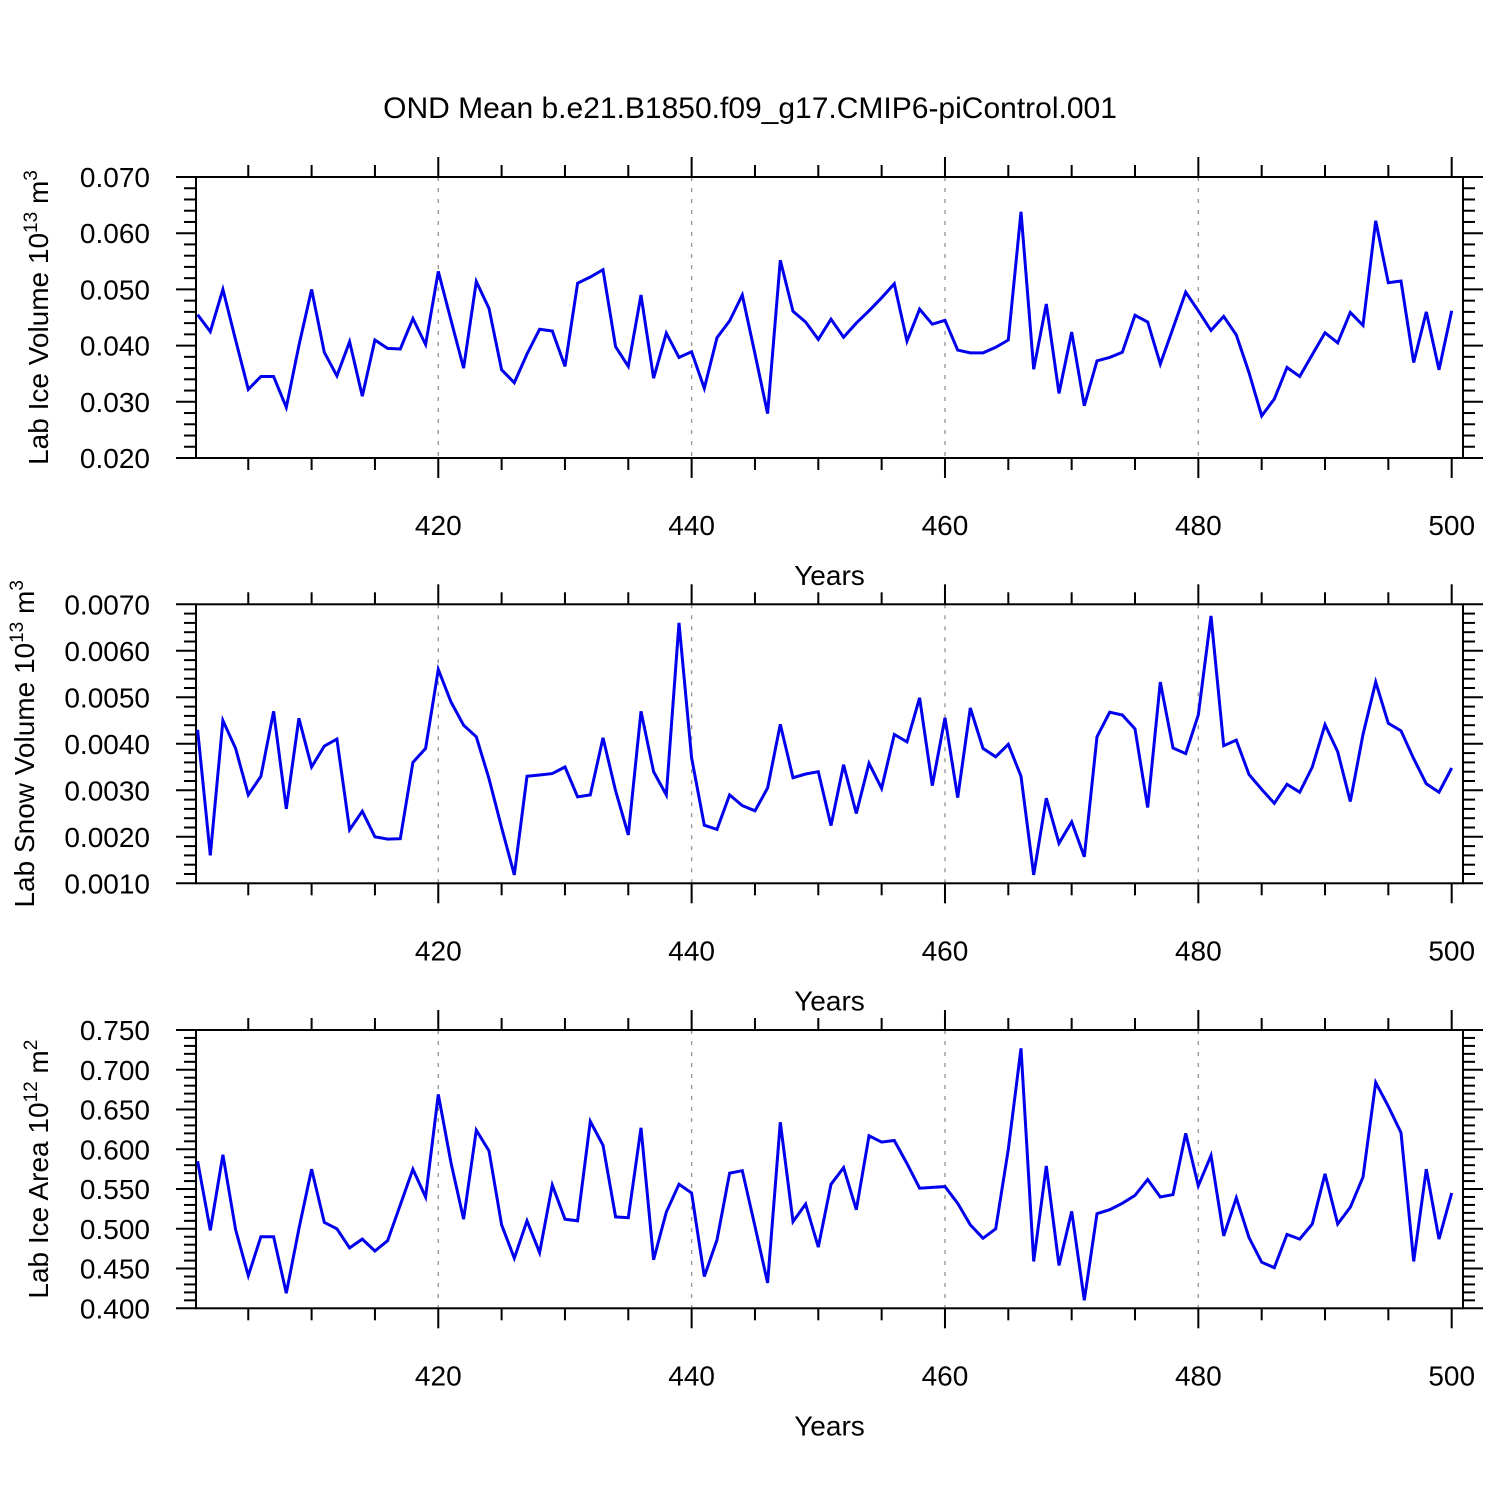  Describe the element at coordinates (115, 177) in the screenshot. I see `y-tick-label: 0.070` at that location.